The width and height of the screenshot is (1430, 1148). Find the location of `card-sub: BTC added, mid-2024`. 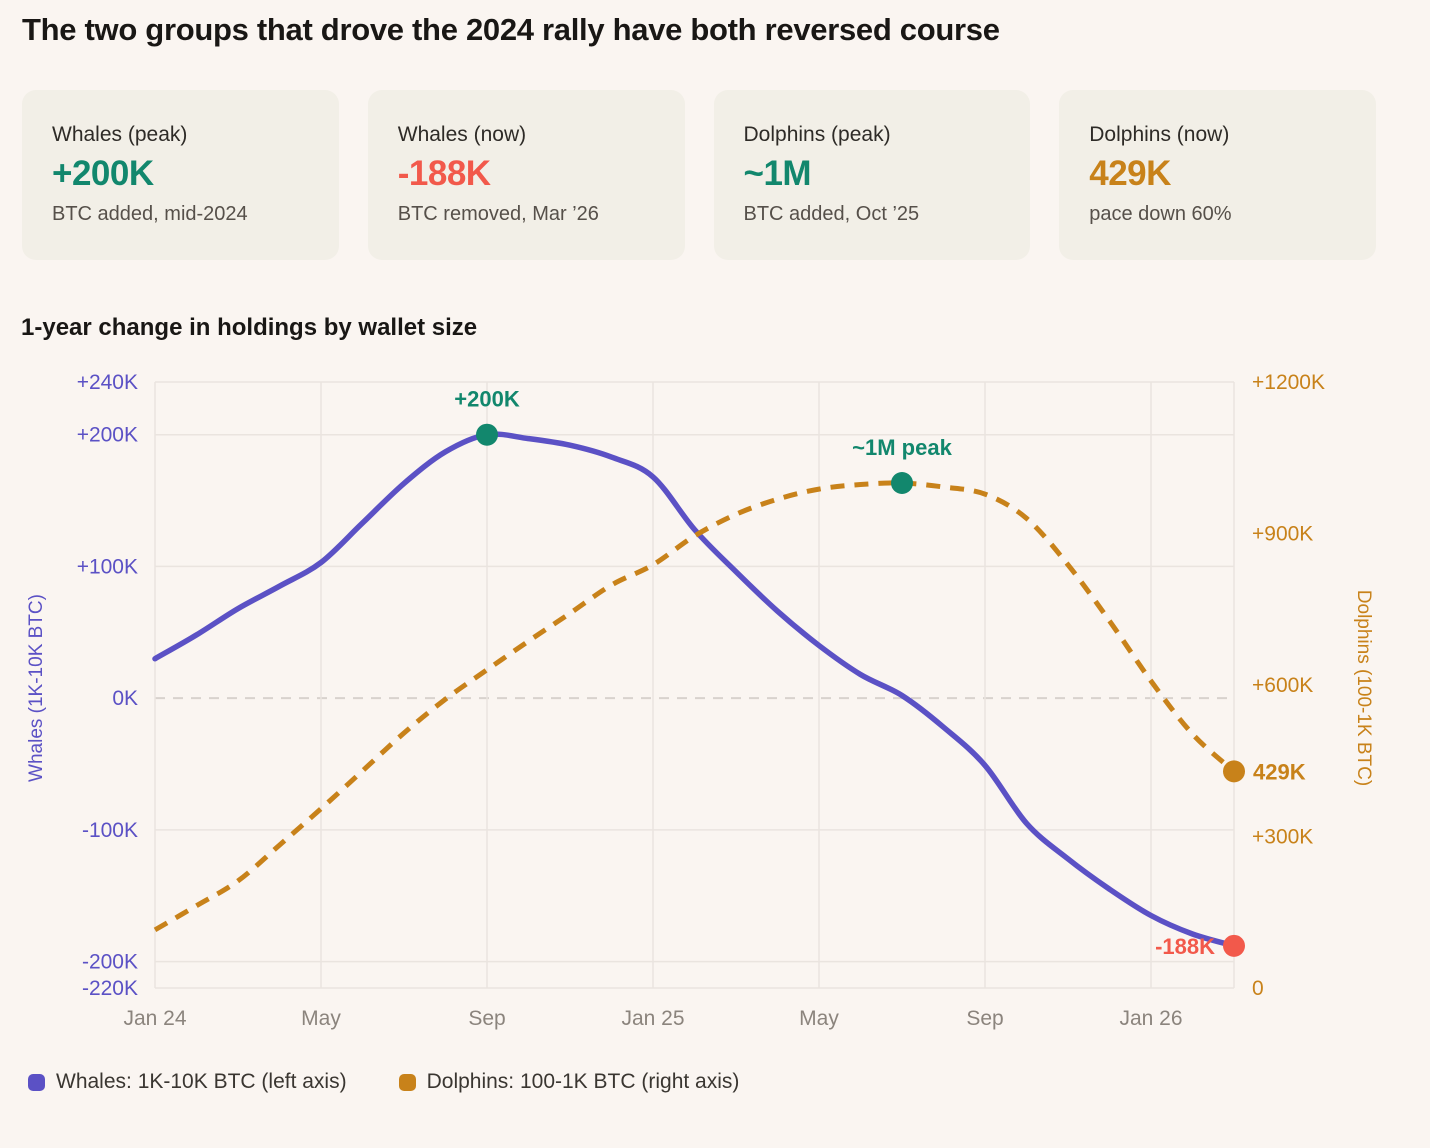

card-sub: BTC added, mid-2024 is located at coordinates (150, 214).